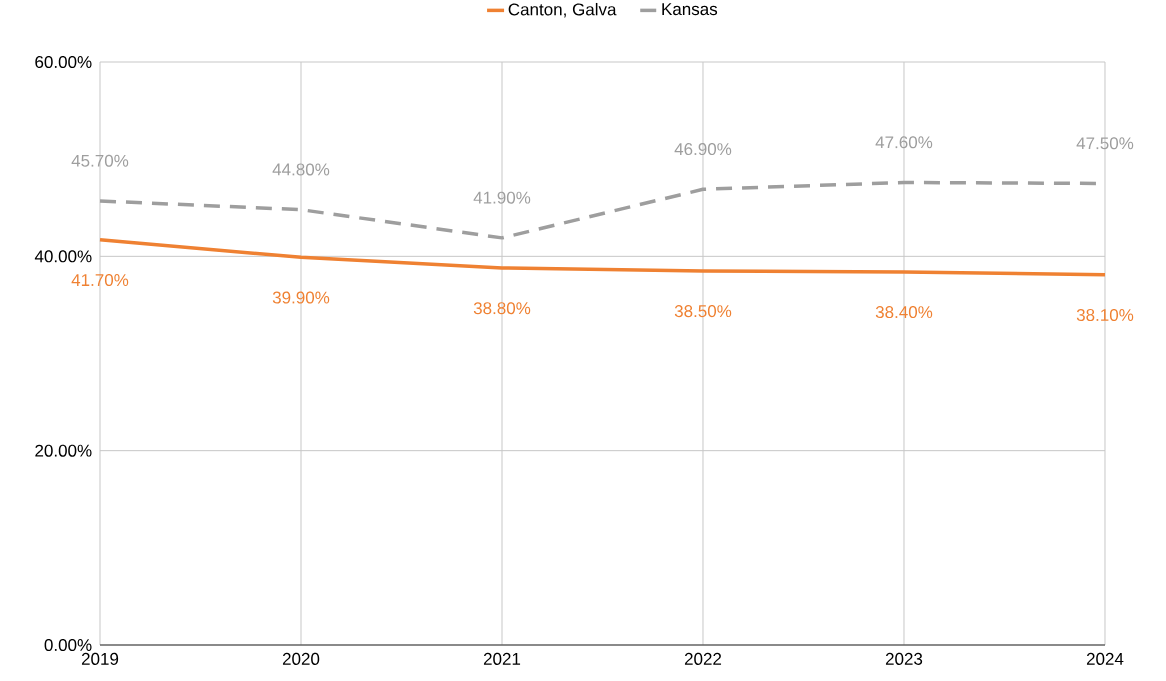 The width and height of the screenshot is (1166, 681). Describe the element at coordinates (502, 658) in the screenshot. I see `x-tick-label: 2021` at that location.